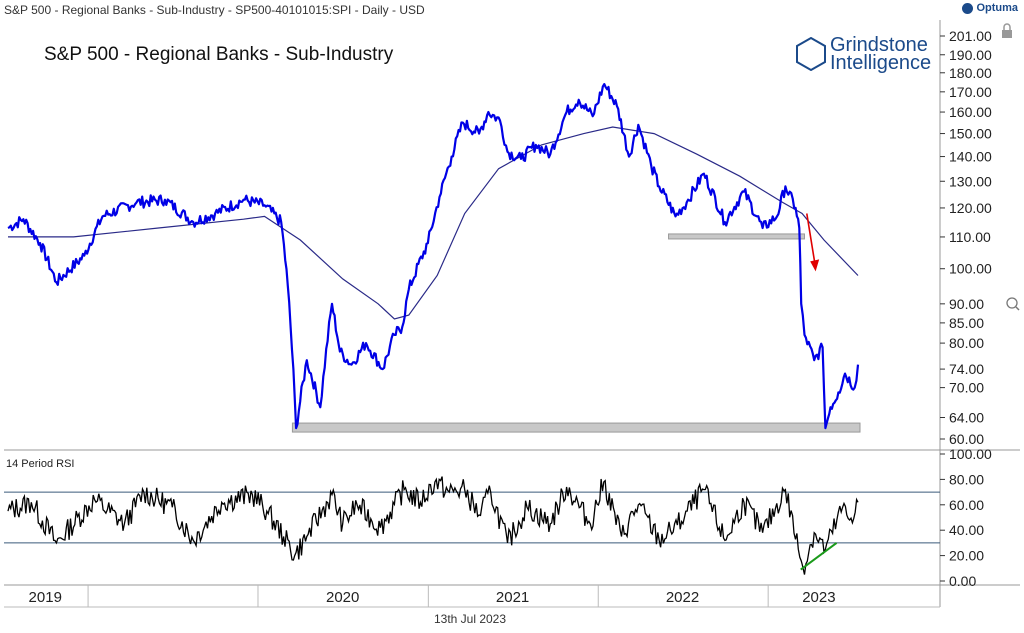  I want to click on rsi-tick-label: 40.00, so click(966, 530).